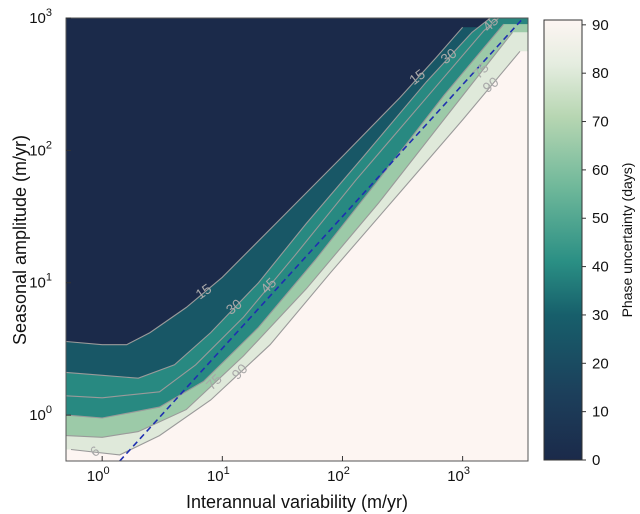 The width and height of the screenshot is (640, 514). I want to click on y-tick-label-2: 10², so click(40, 149).